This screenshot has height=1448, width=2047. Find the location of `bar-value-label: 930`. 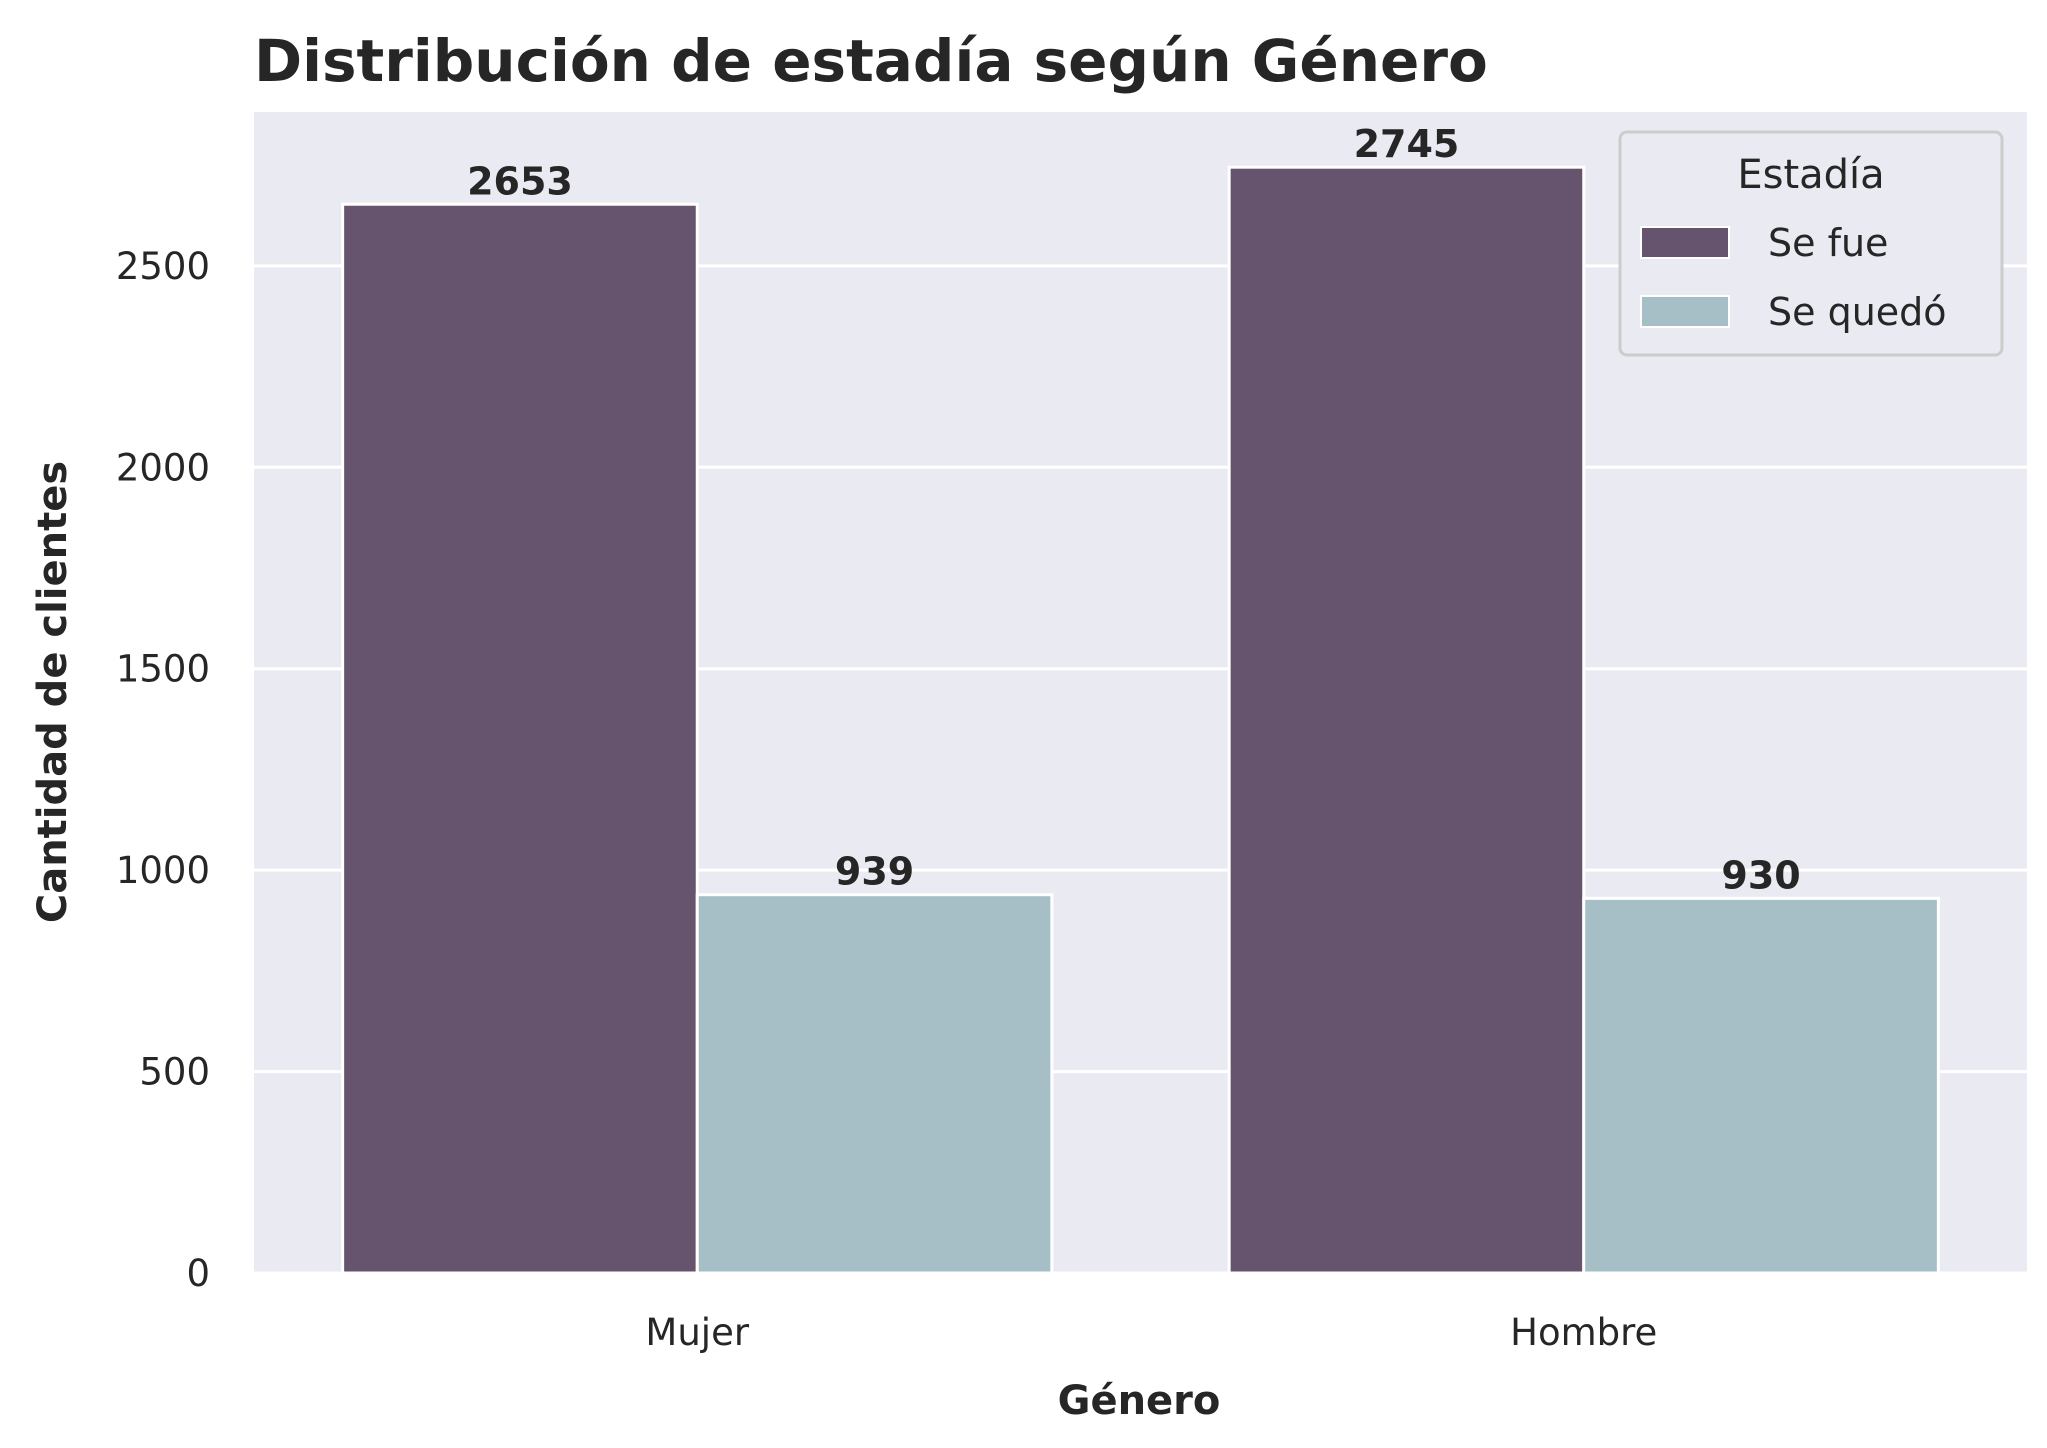

bar-value-label: 930 is located at coordinates (1760, 875).